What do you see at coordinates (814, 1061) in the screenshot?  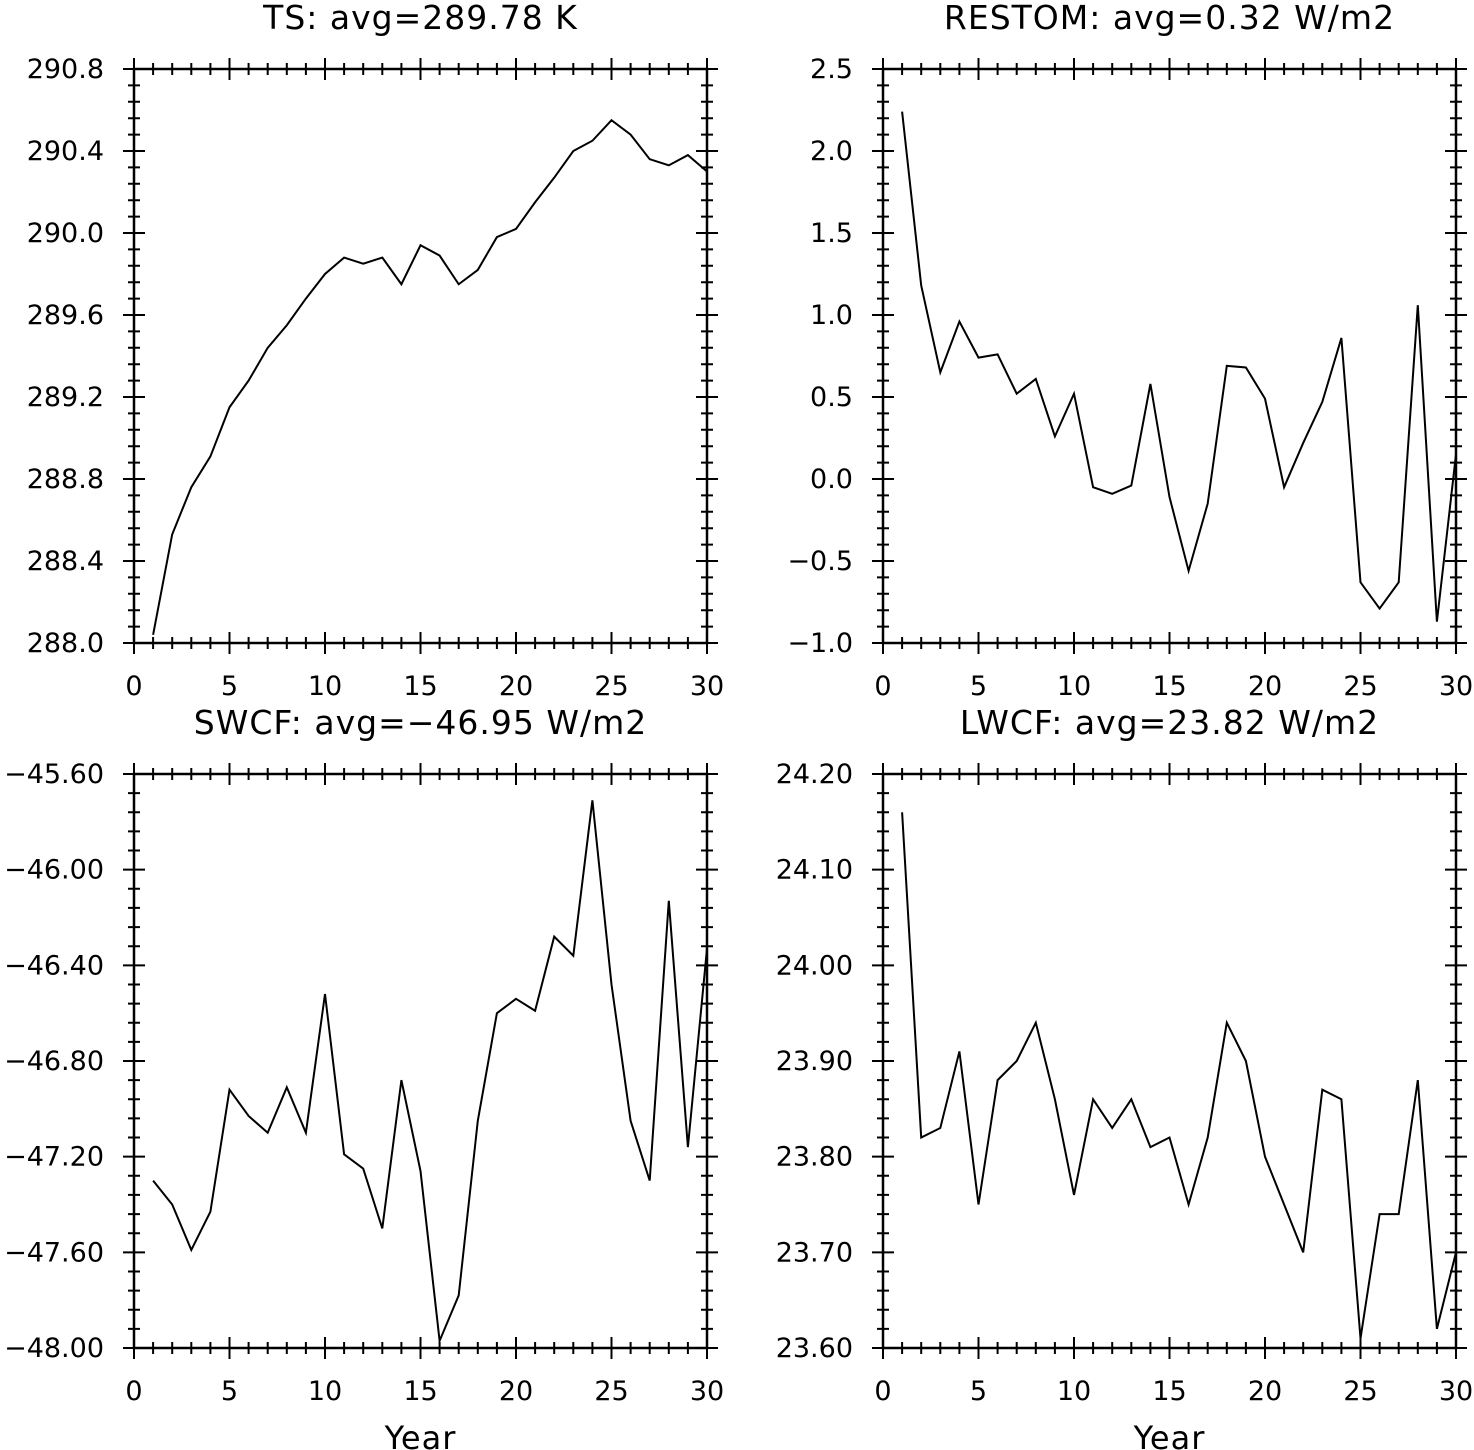 I see `y-tick-label: 23.90` at bounding box center [814, 1061].